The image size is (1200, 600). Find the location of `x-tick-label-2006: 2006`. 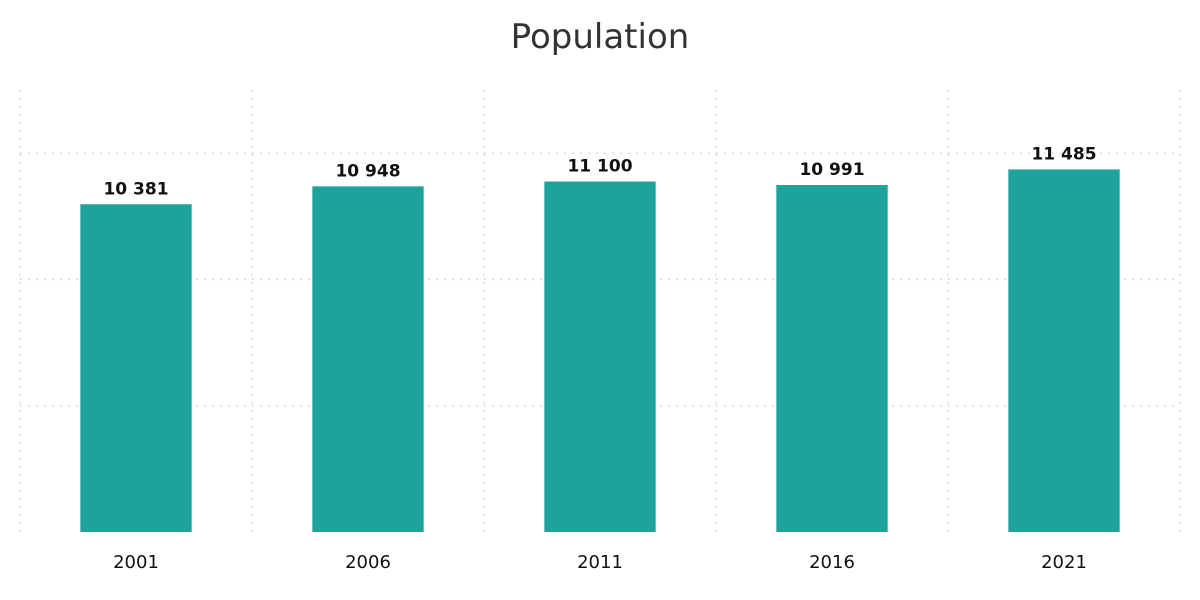

x-tick-label-2006: 2006 is located at coordinates (368, 562).